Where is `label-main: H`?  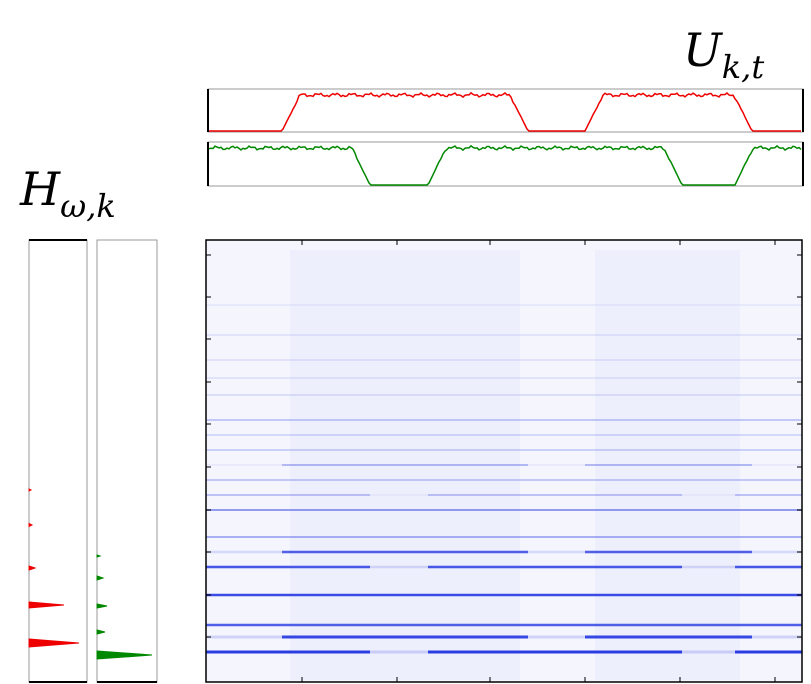 label-main: H is located at coordinates (40, 189).